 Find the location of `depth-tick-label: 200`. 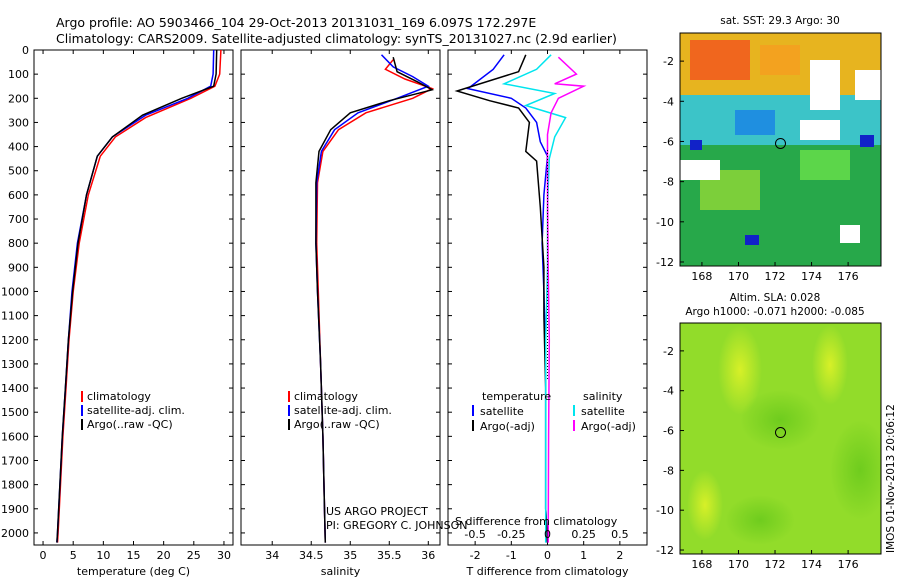

depth-tick-label: 200 is located at coordinates (18, 98).